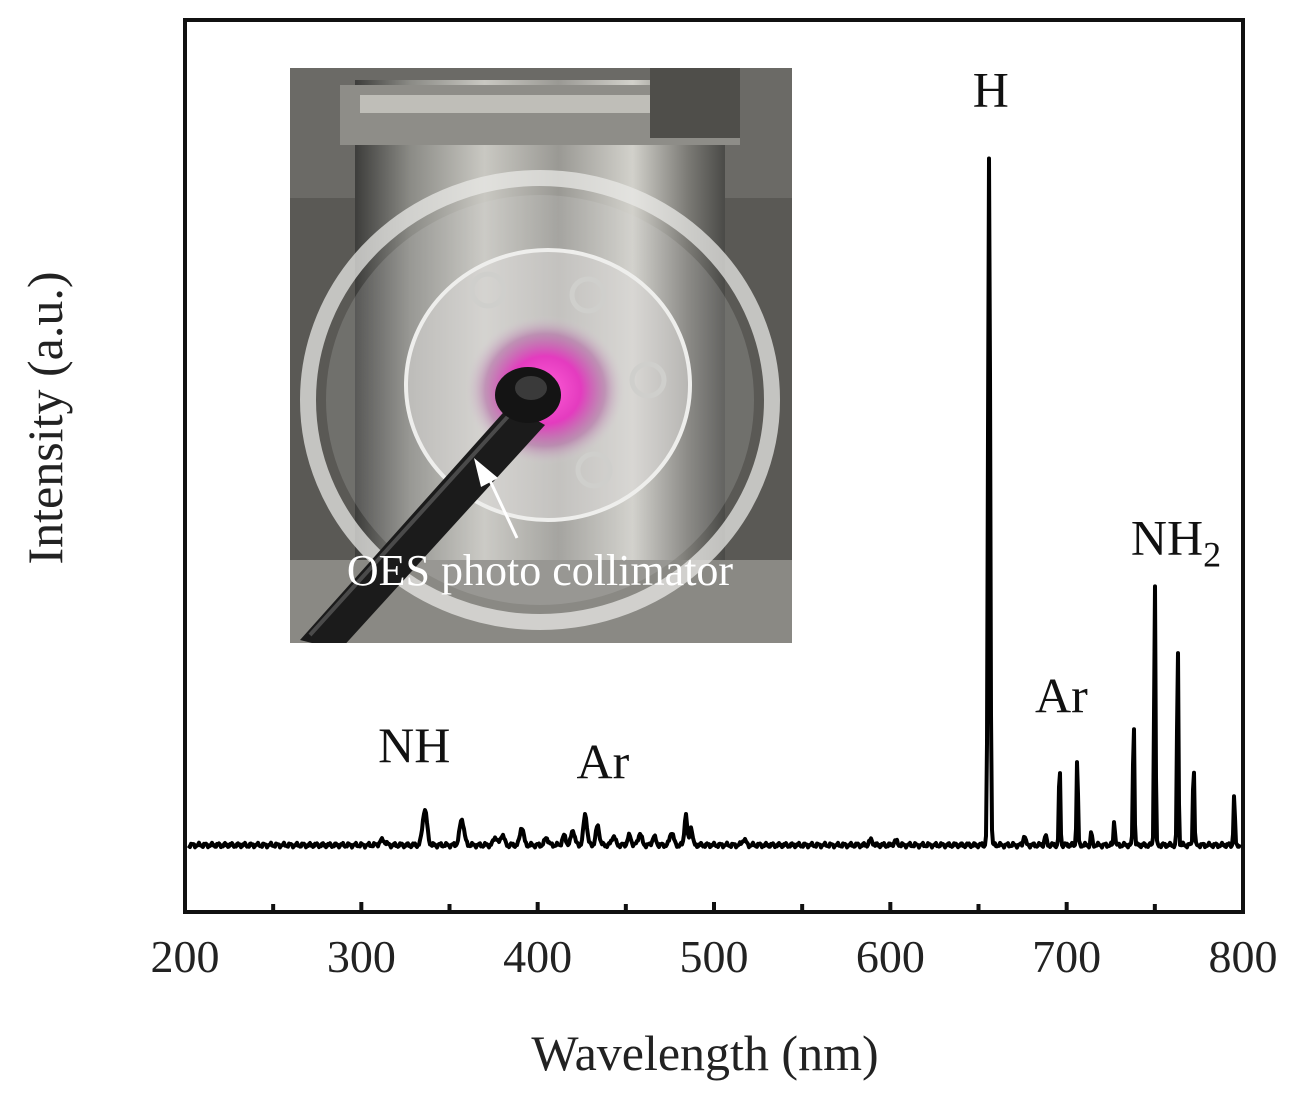 Image resolution: width=1303 pixels, height=1101 pixels. What do you see at coordinates (537, 956) in the screenshot?
I see `x-tick-label: 400` at bounding box center [537, 956].